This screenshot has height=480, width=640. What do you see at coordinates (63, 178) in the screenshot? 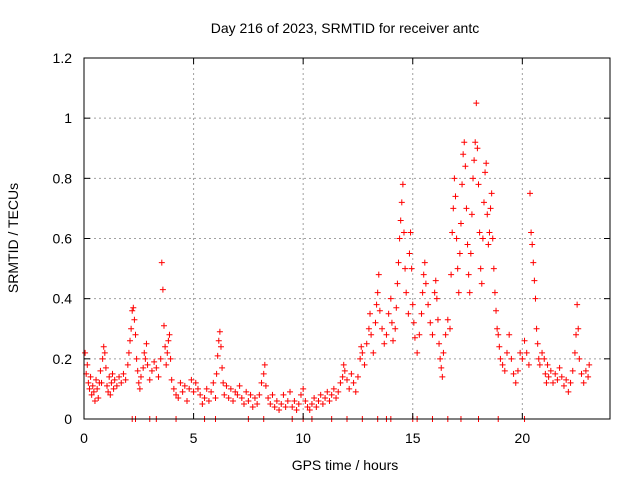
I see `y-tick-label: 0.8` at bounding box center [63, 178].